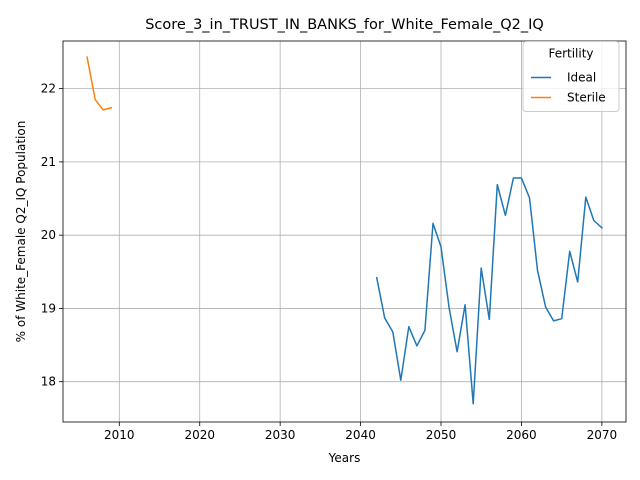 The width and height of the screenshot is (640, 480). I want to click on legend-label-sterile: Sterile, so click(586, 98).